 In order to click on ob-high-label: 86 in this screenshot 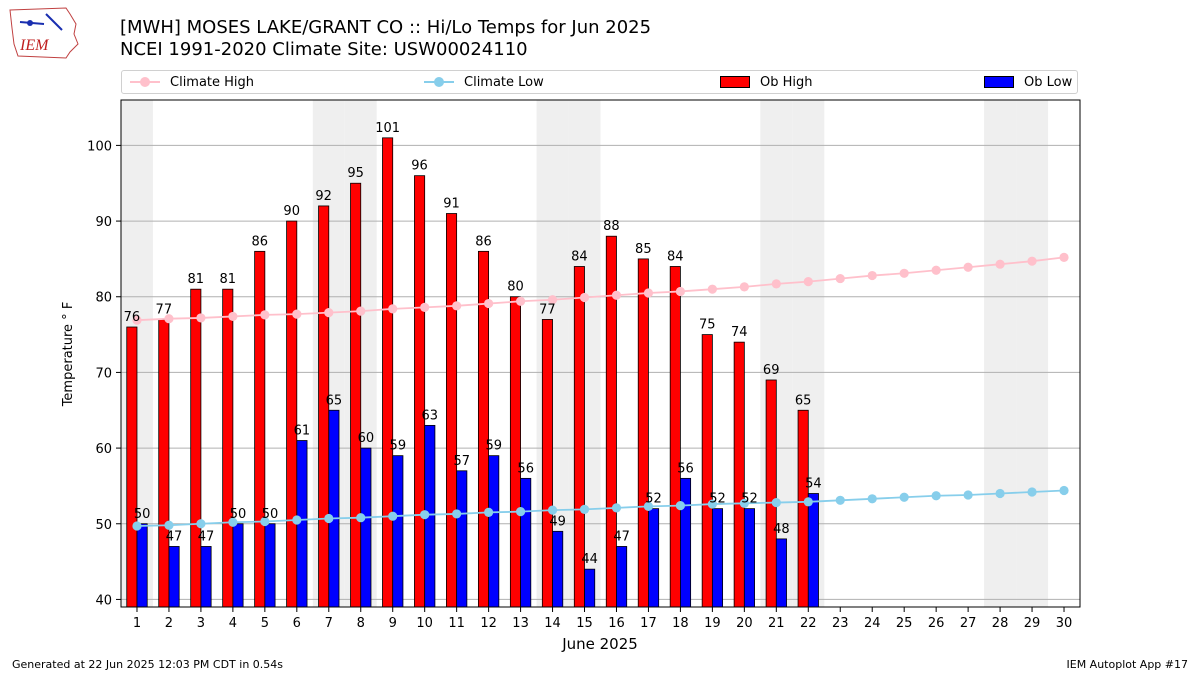, I will do `click(259, 241)`.